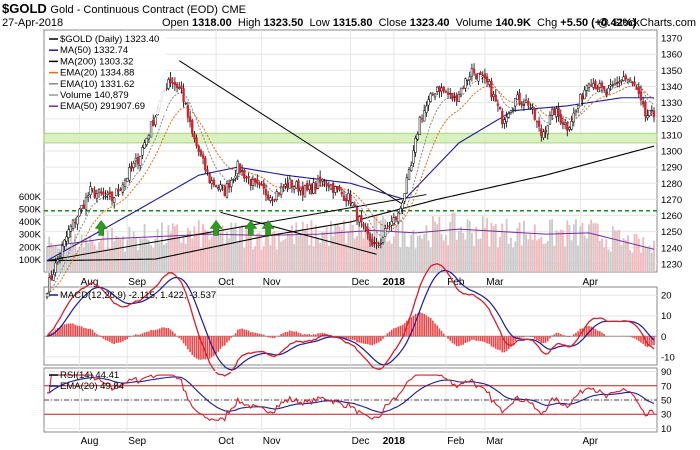  I want to click on price-tick-label: 1280, so click(671, 184).